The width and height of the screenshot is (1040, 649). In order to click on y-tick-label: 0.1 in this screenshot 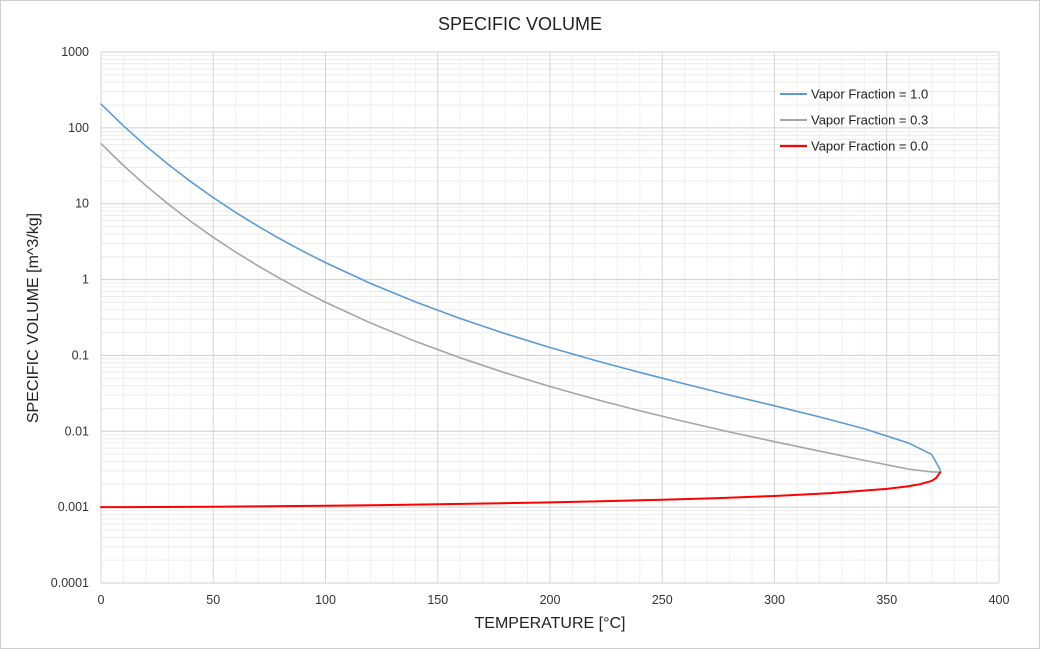, I will do `click(80, 355)`.